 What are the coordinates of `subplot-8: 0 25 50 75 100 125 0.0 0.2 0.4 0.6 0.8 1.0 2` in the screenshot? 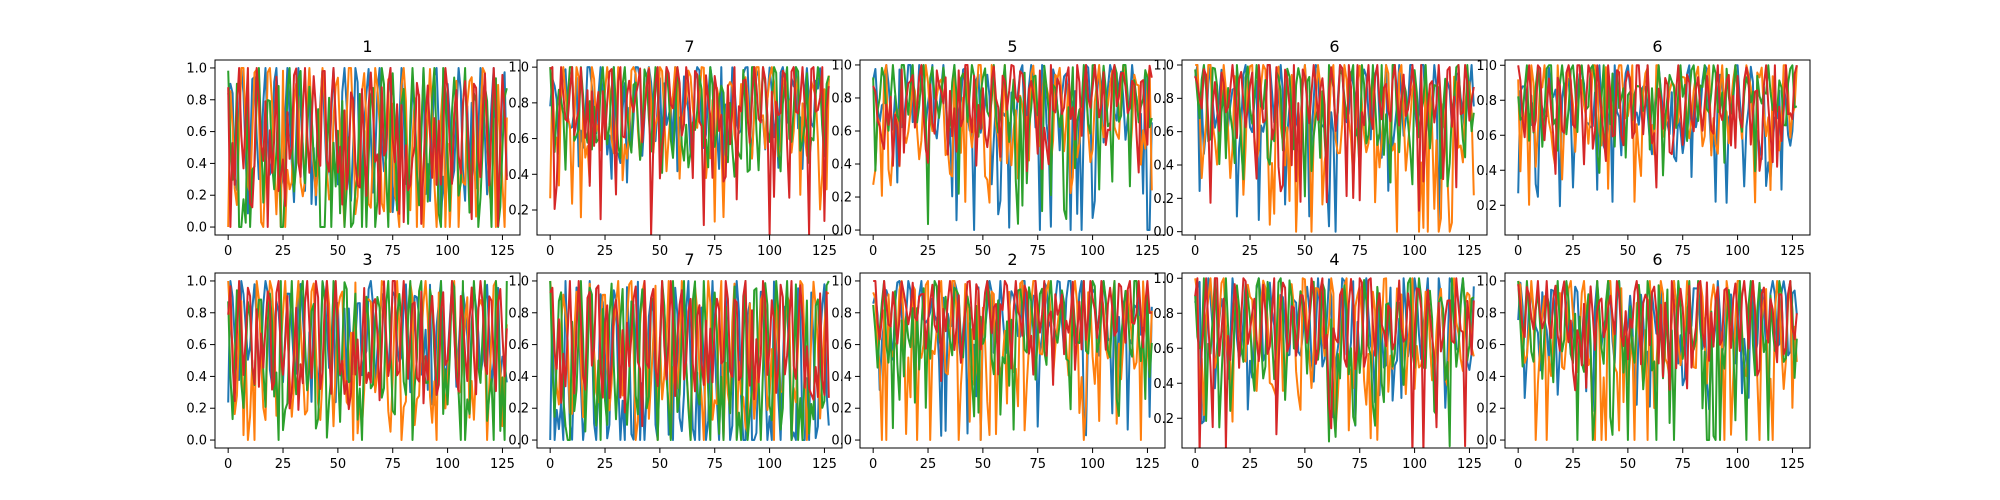 It's located at (998, 361).